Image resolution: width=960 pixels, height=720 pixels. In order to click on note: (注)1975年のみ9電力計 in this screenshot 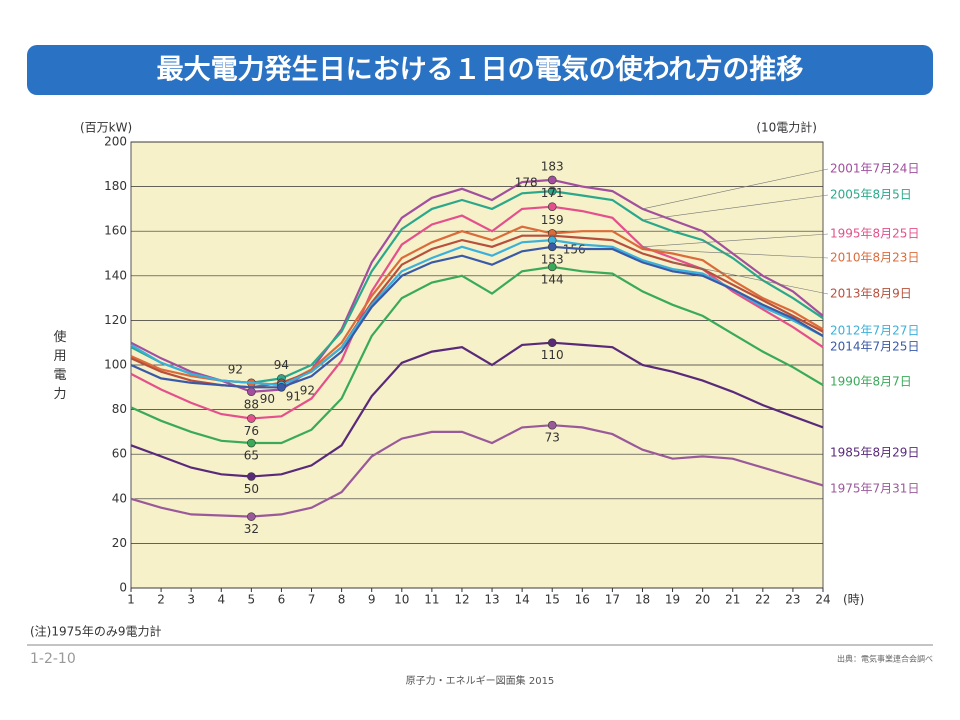, I will do `click(96, 631)`.